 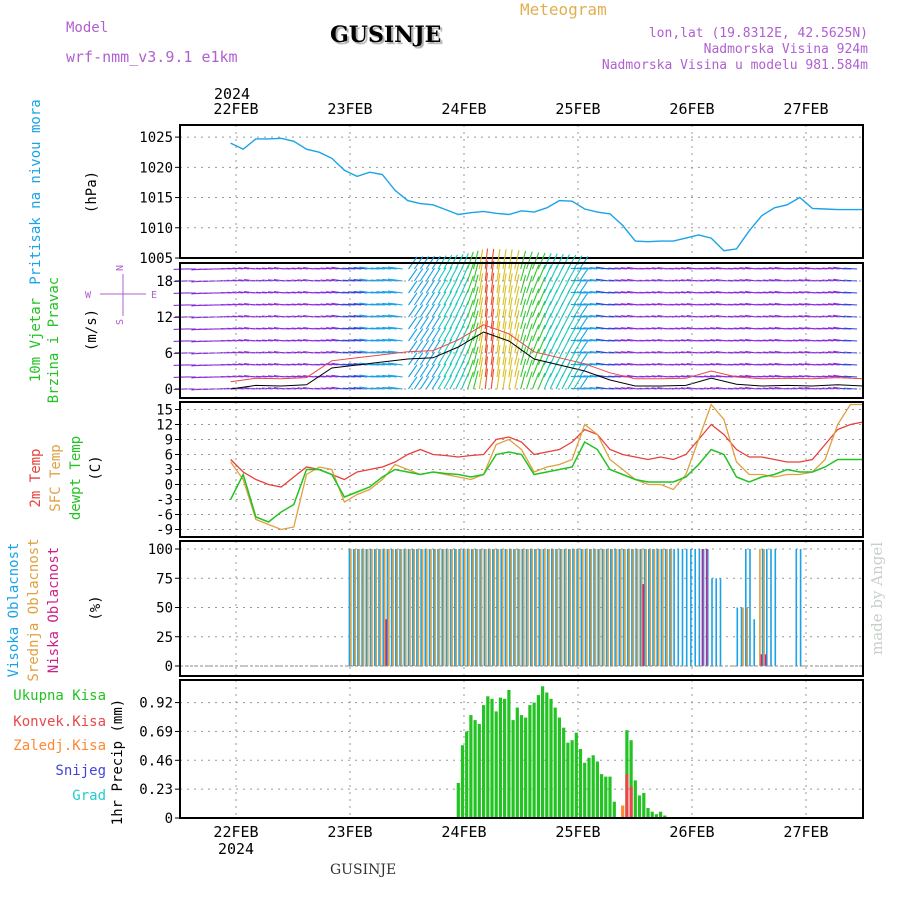 I want to click on cloud-tick-label: 25, so click(x=164, y=638).